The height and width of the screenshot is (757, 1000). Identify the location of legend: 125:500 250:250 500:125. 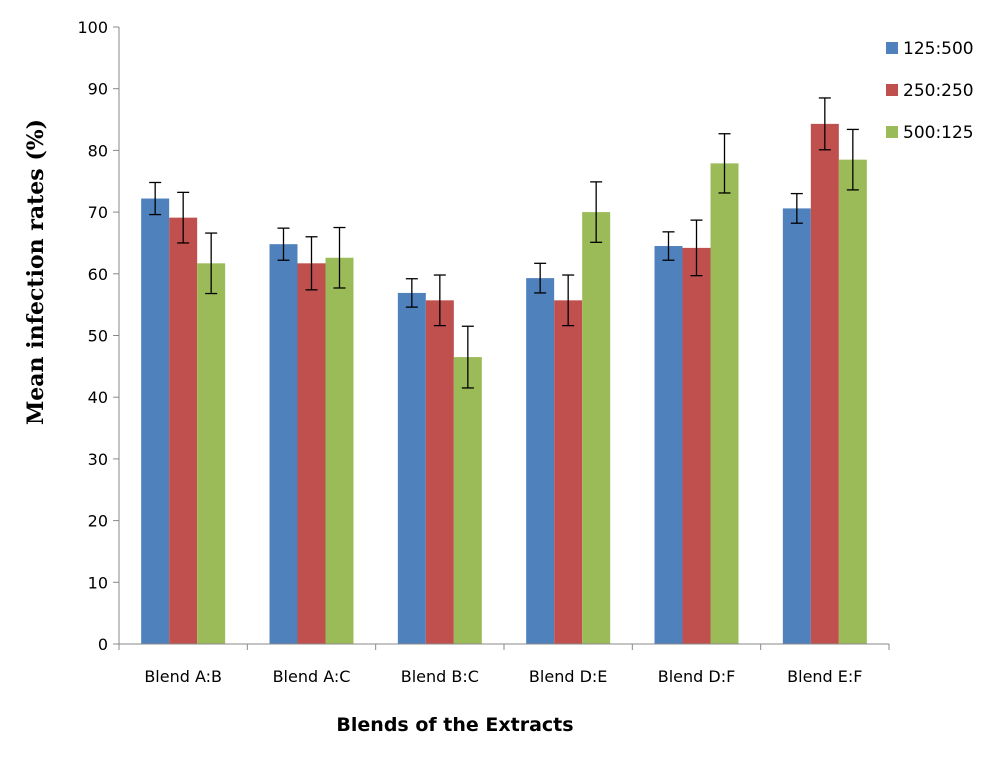
(930, 91).